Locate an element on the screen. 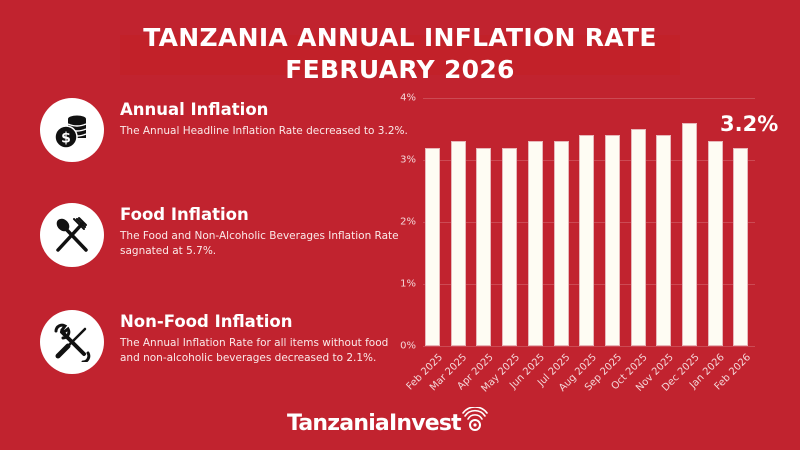 The width and height of the screenshot is (800, 450). tanzaniainvest-logo: TanzaniaInvest is located at coordinates (387, 422).